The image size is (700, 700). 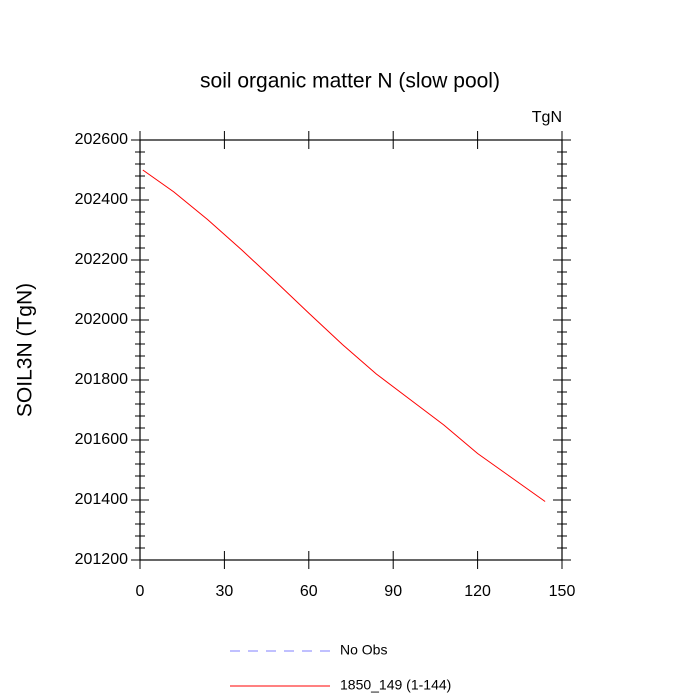 What do you see at coordinates (101, 139) in the screenshot?
I see `y-tick-label: 202600` at bounding box center [101, 139].